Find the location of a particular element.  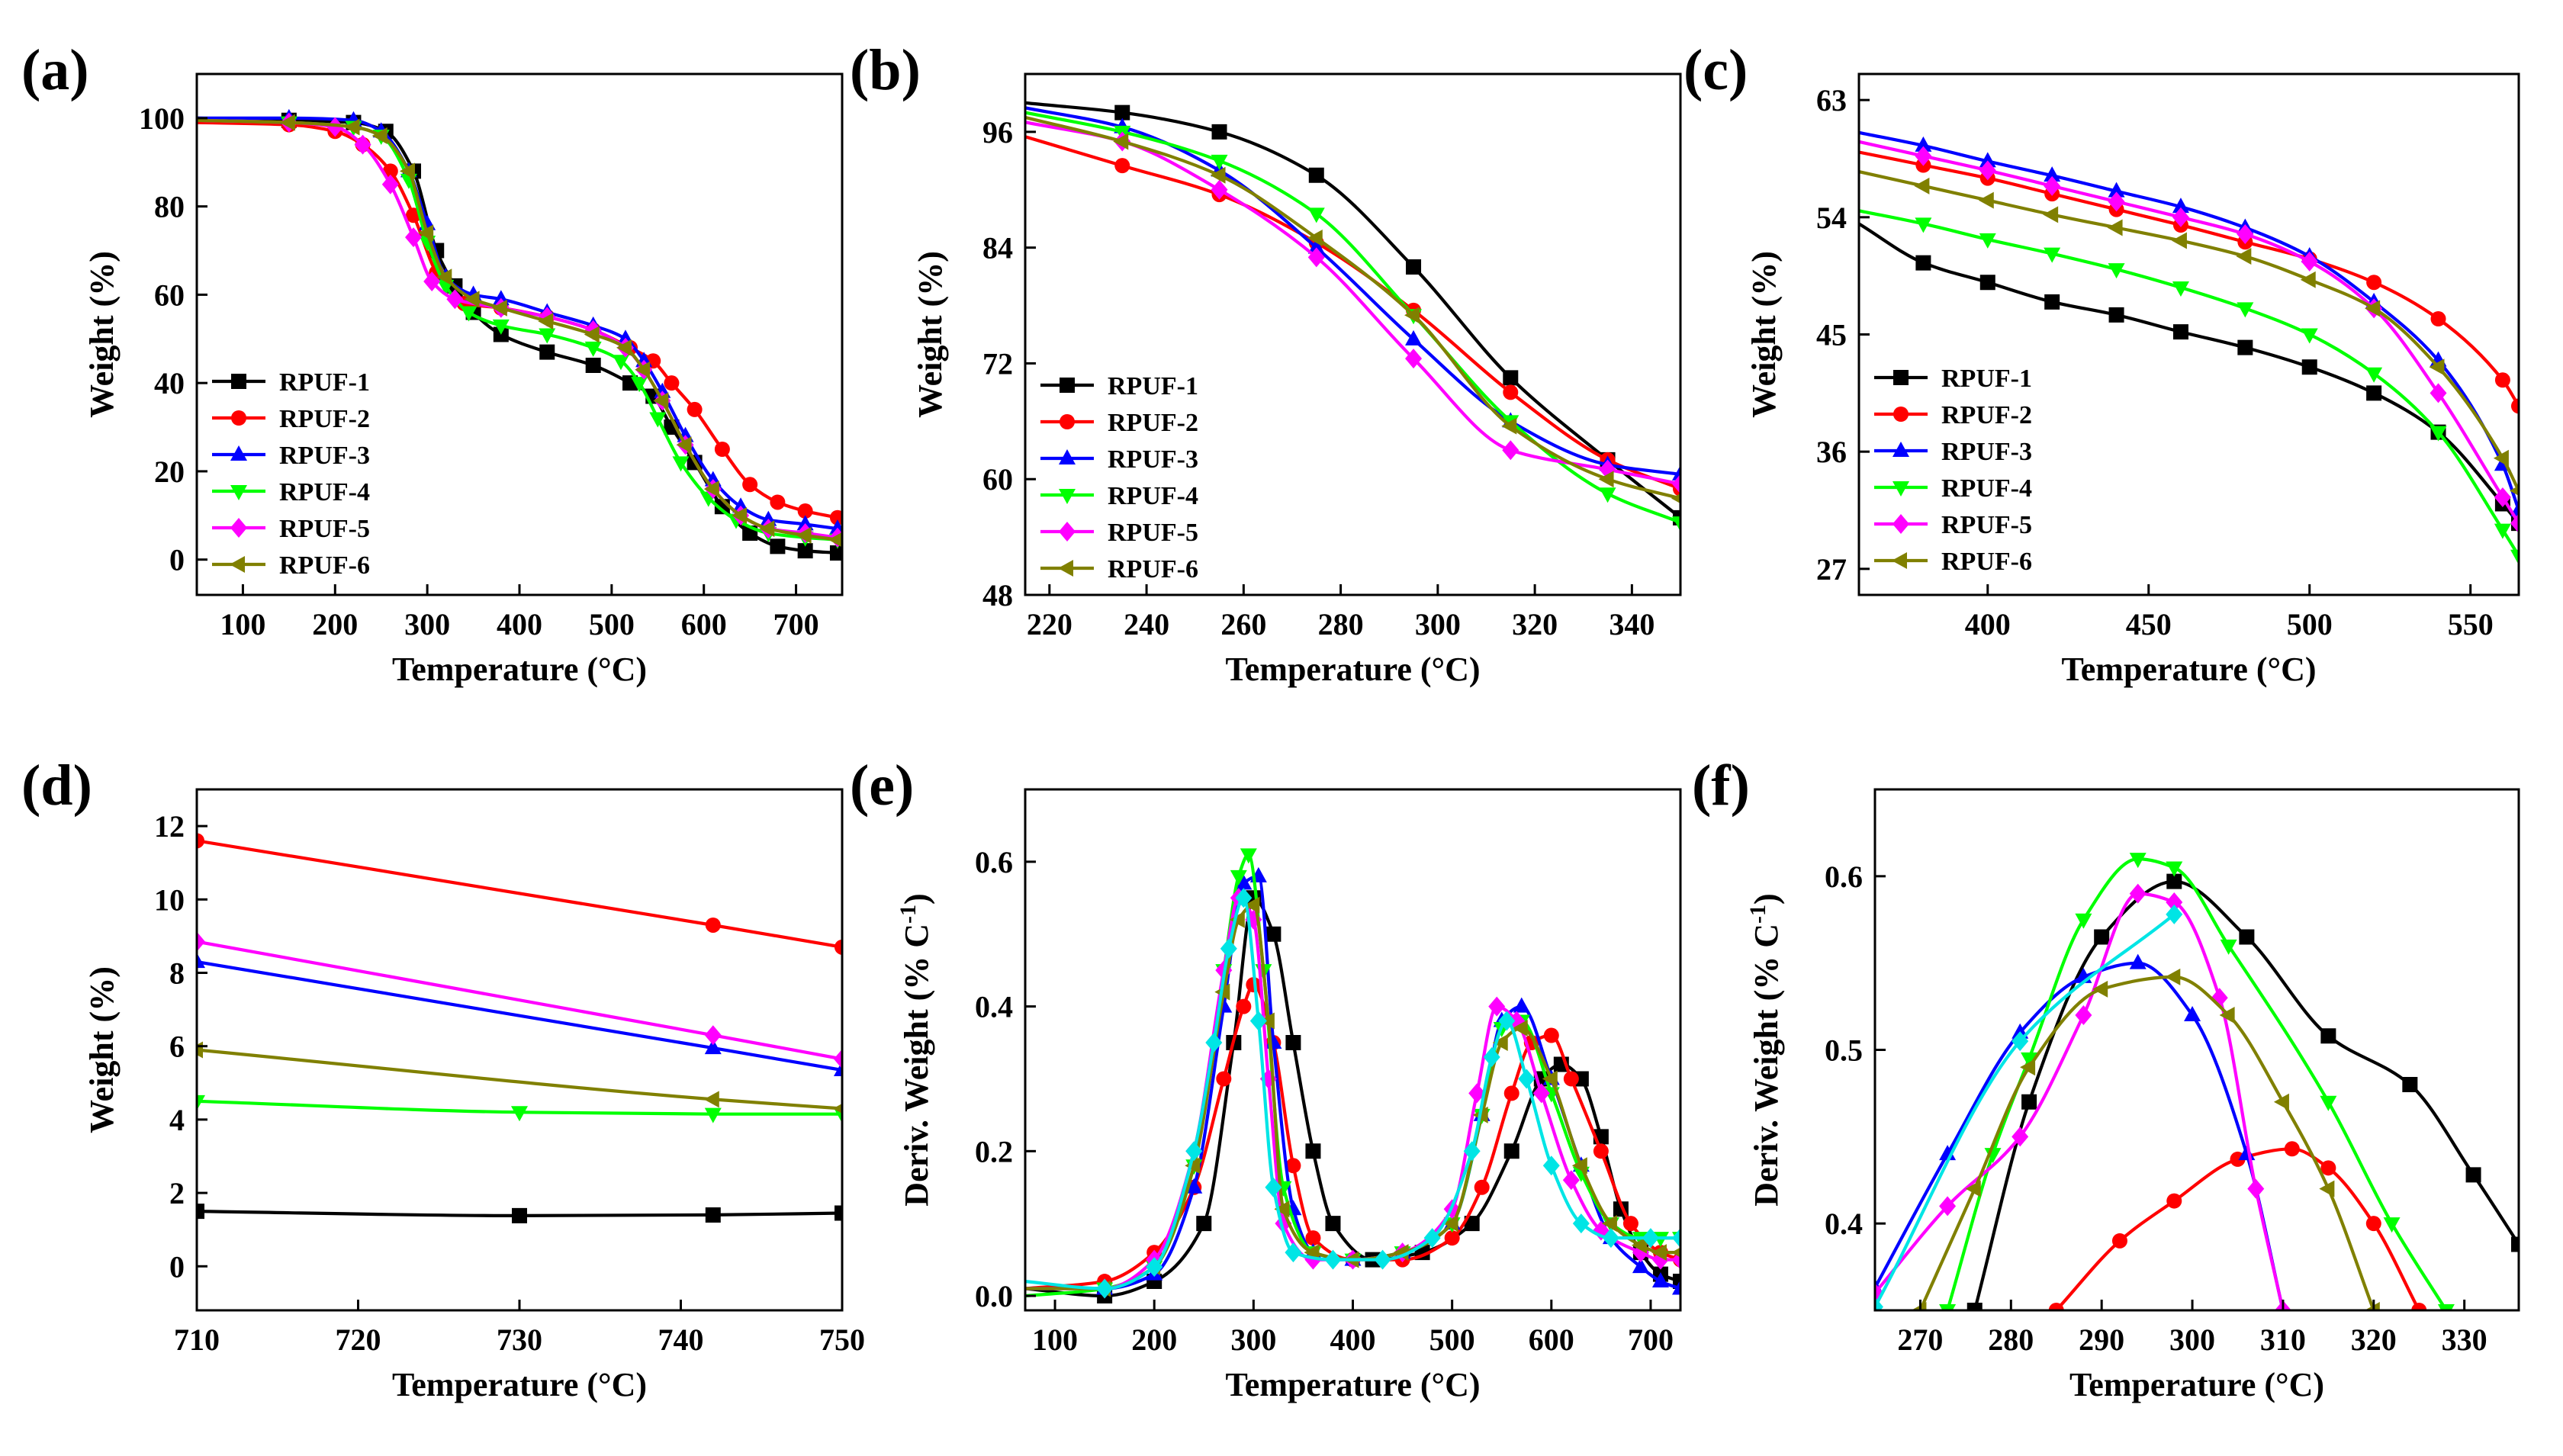

legend-label-c: RPUF-1 is located at coordinates (1986, 379).